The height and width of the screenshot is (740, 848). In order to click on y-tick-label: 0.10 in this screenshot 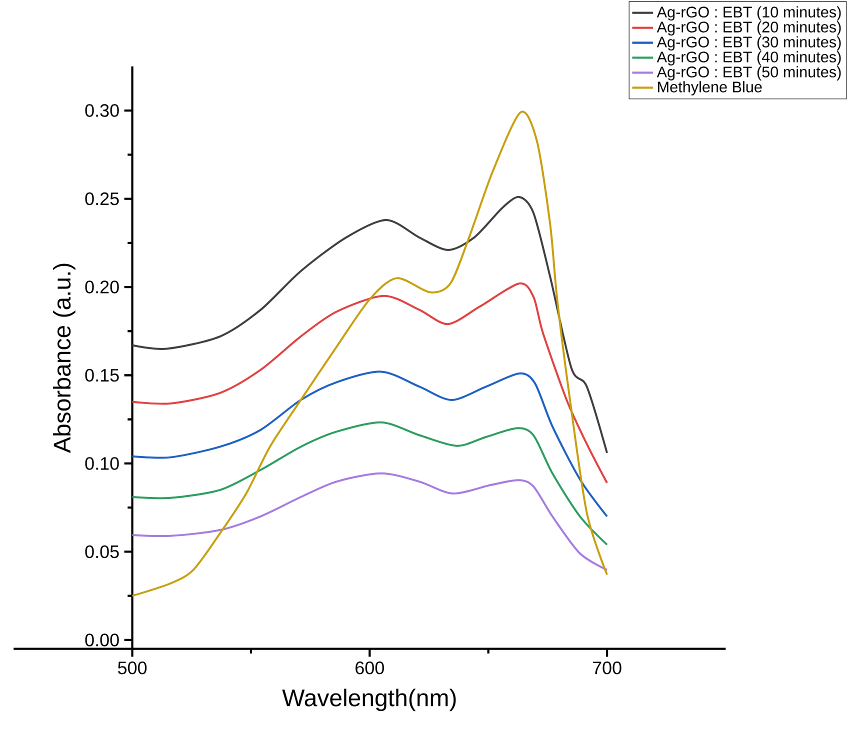, I will do `click(102, 463)`.